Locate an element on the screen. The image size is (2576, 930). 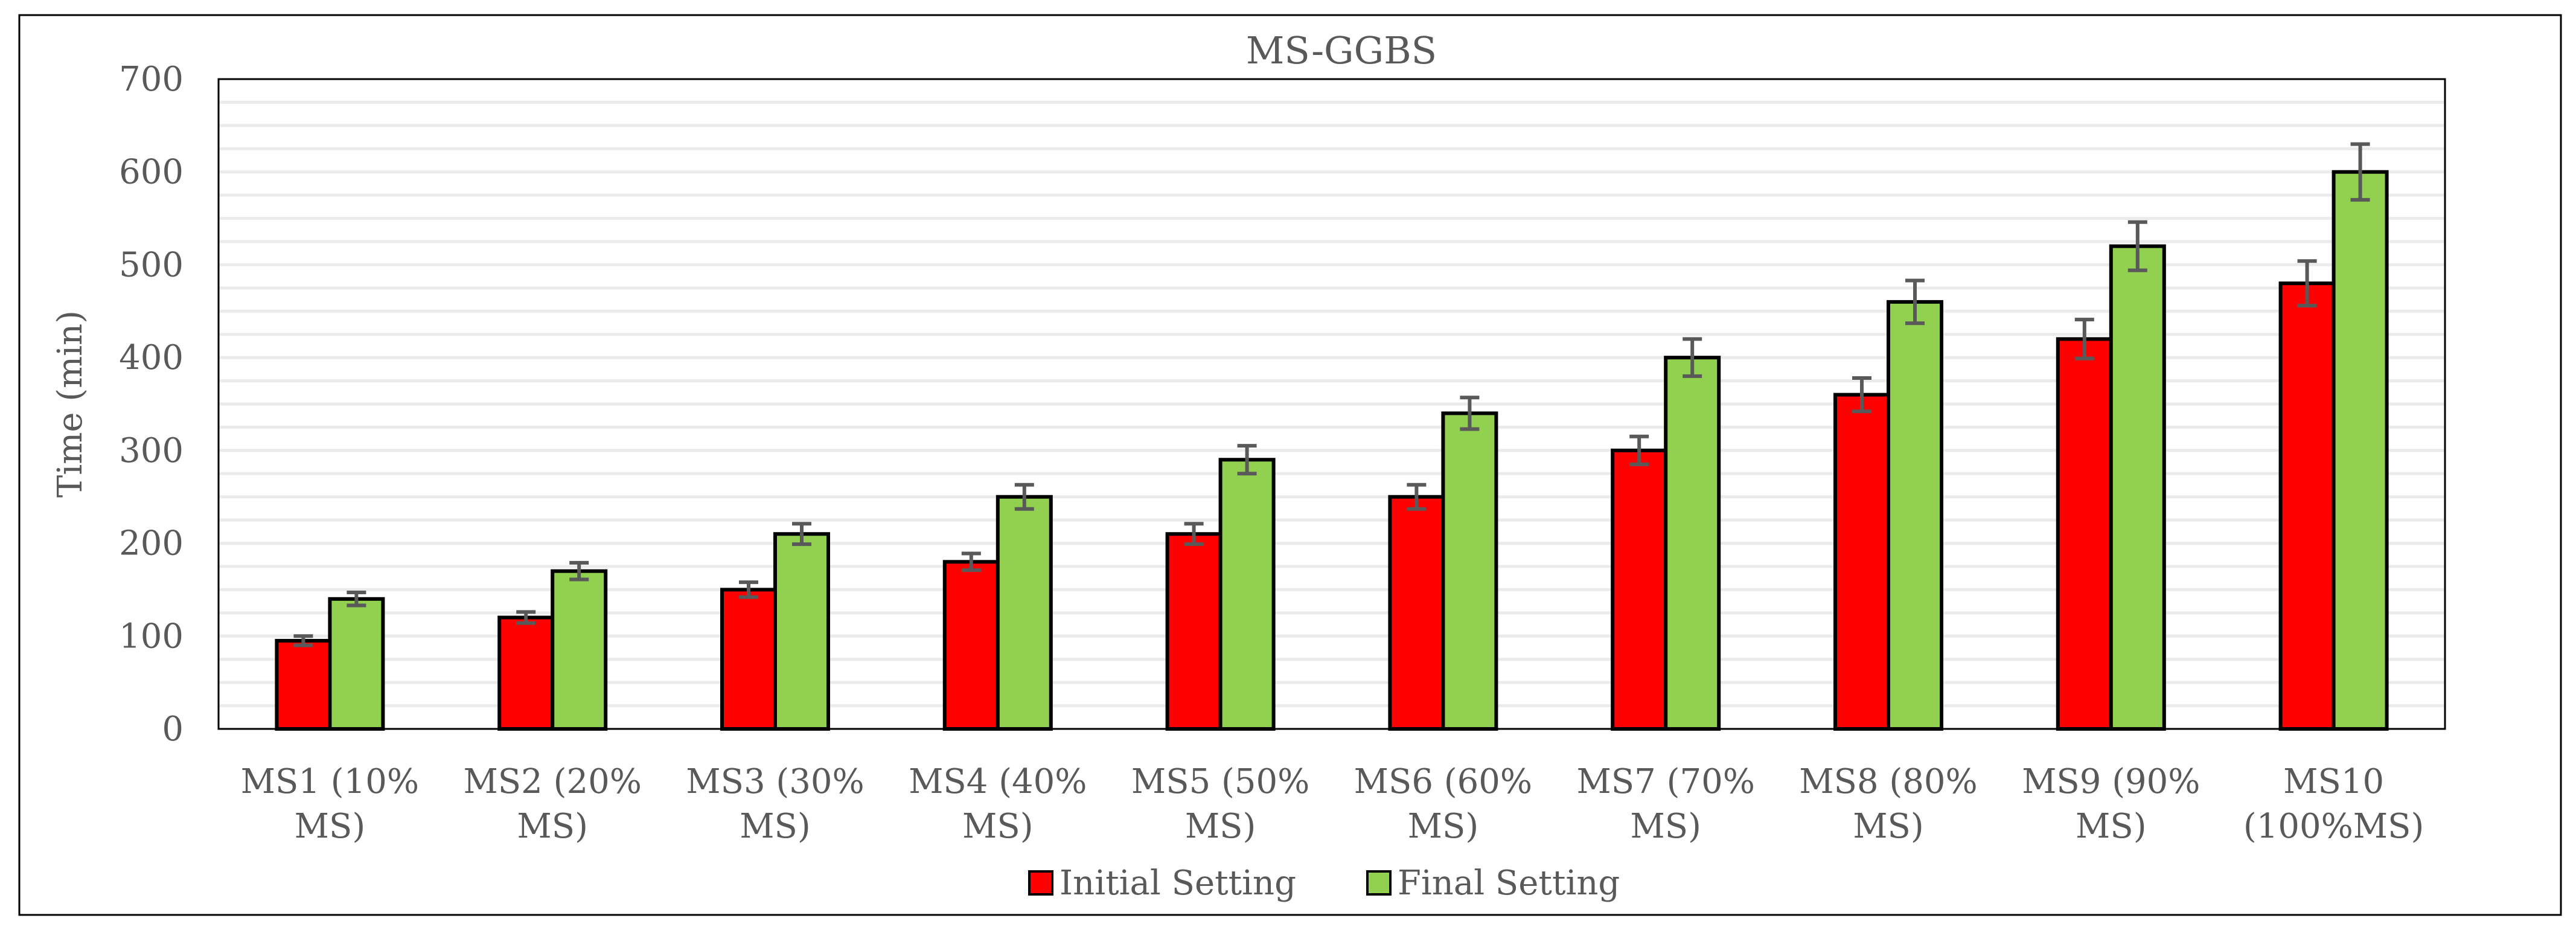
chart-title: MS-GGBS is located at coordinates (1342, 50).